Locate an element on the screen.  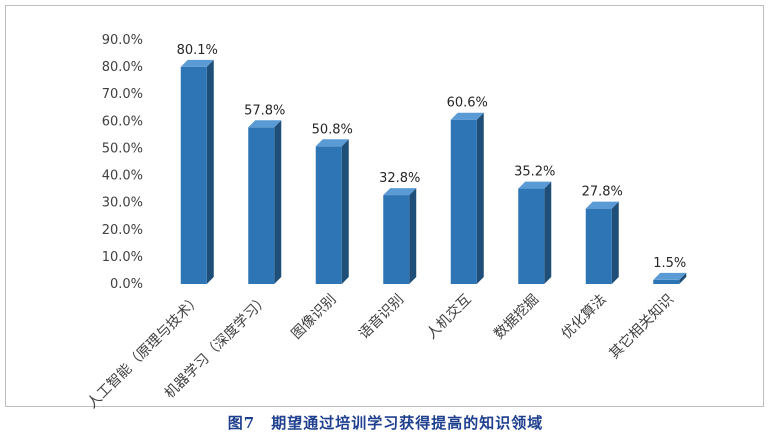
data-label: 50.8% is located at coordinates (332, 129).